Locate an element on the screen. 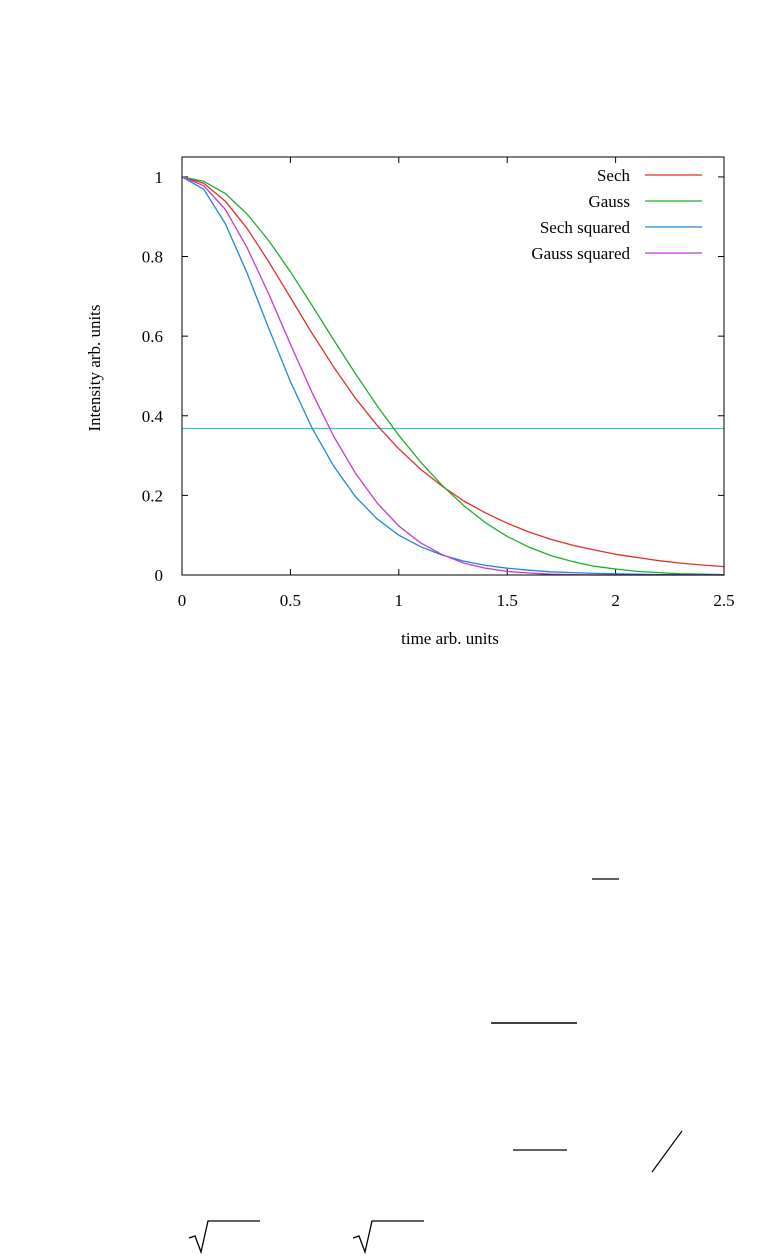  x-tick-label: 2.5 is located at coordinates (723, 600).